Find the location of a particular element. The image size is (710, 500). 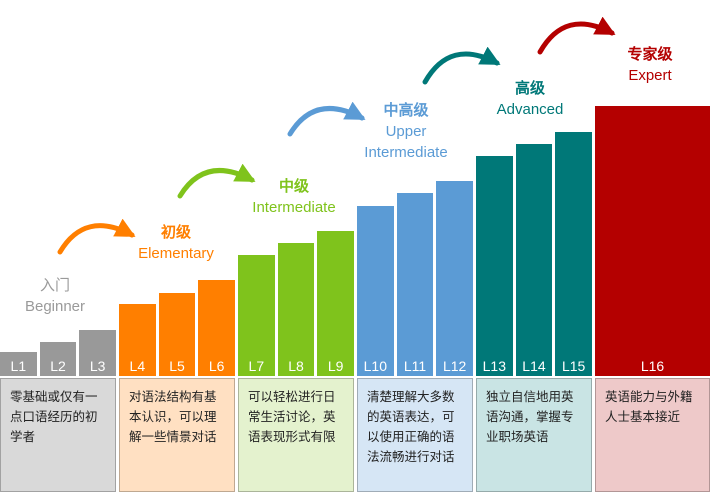

level-label: L8 is located at coordinates (296, 366).